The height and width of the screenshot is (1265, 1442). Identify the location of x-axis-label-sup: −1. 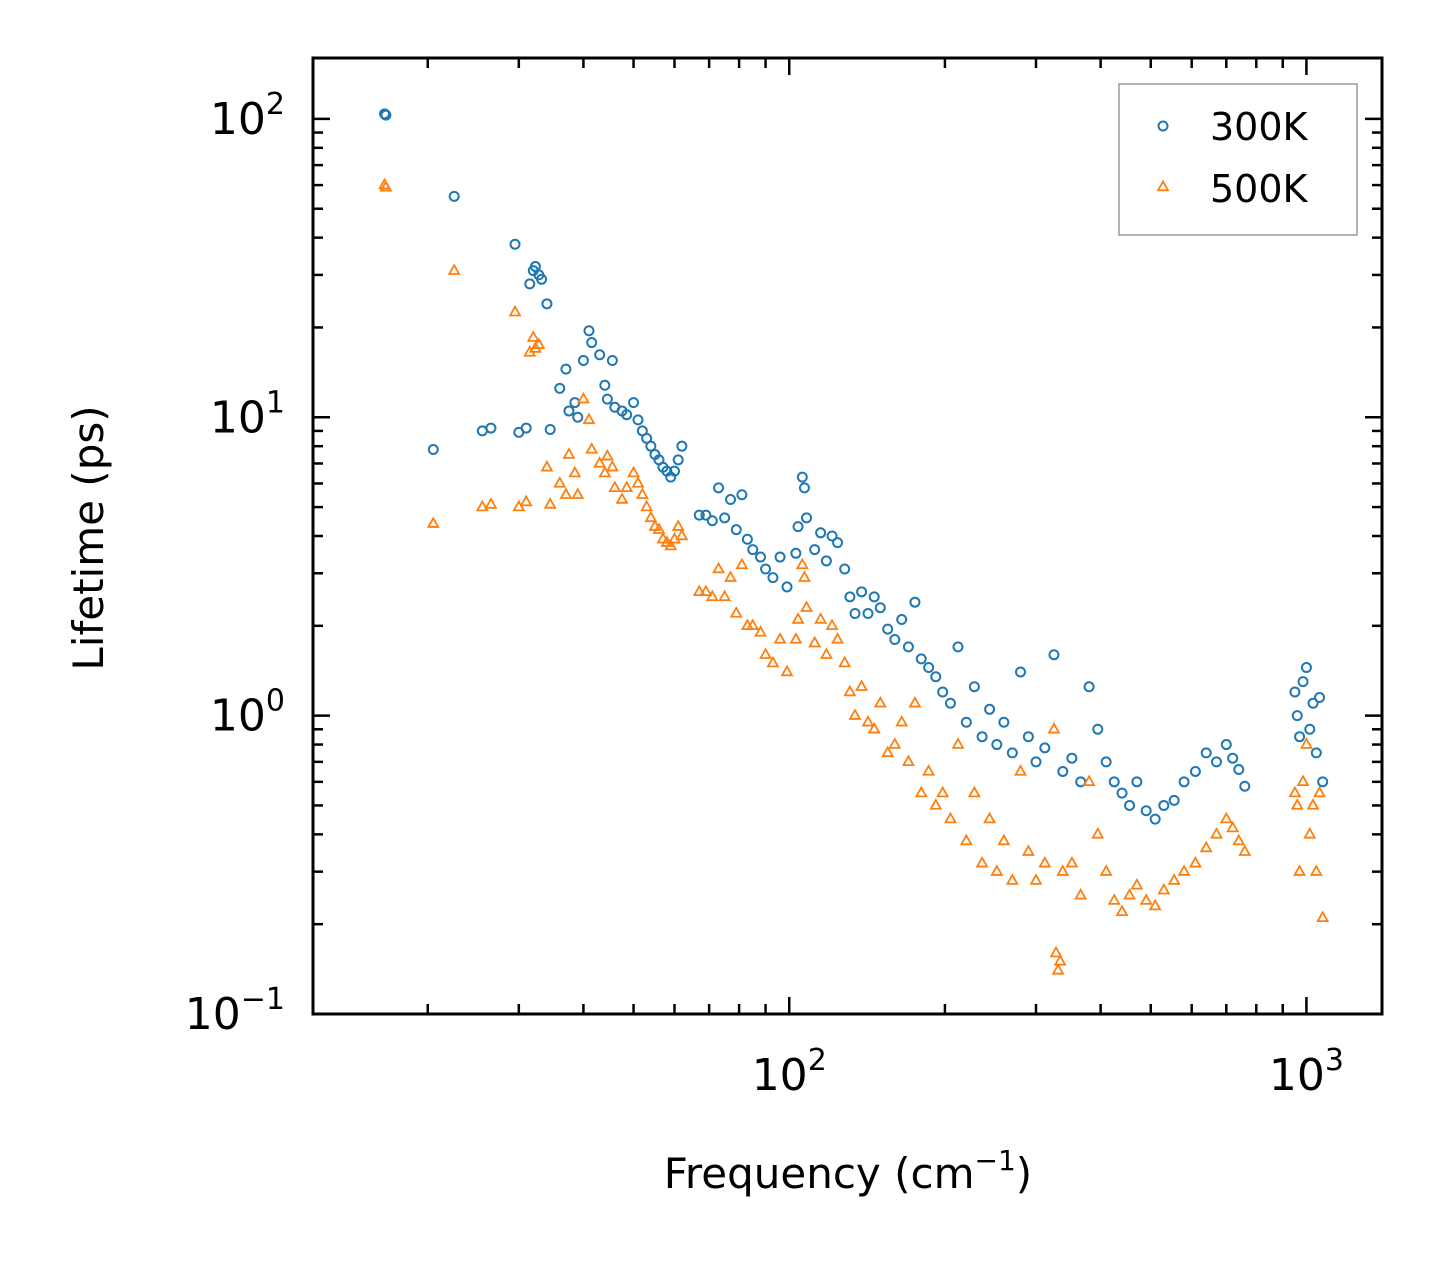
(995, 1160).